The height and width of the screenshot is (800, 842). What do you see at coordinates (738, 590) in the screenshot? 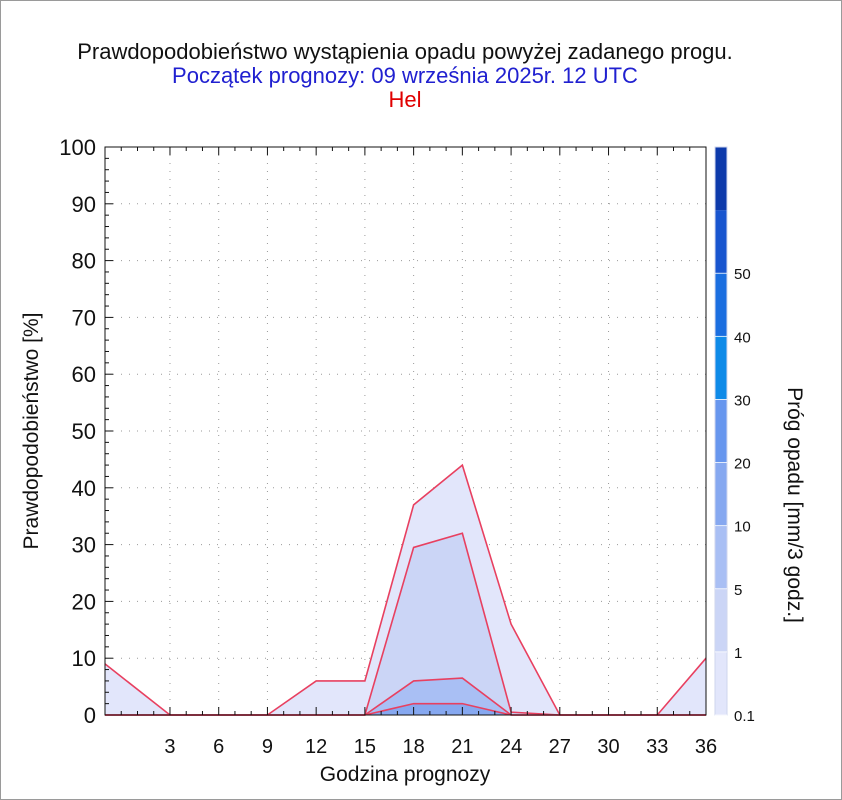
I see `colorbar-tick-label: 5` at bounding box center [738, 590].